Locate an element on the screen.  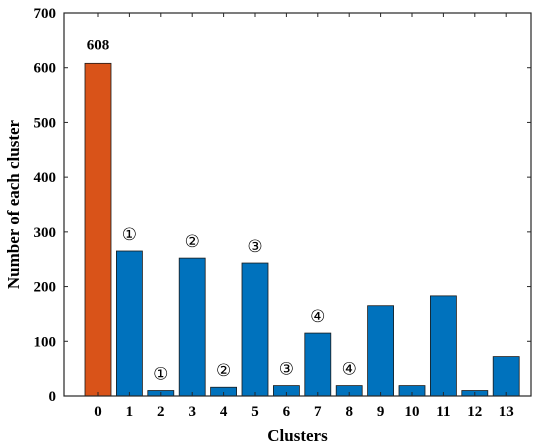
y-tick-label-100: 100 is located at coordinates (45, 342).